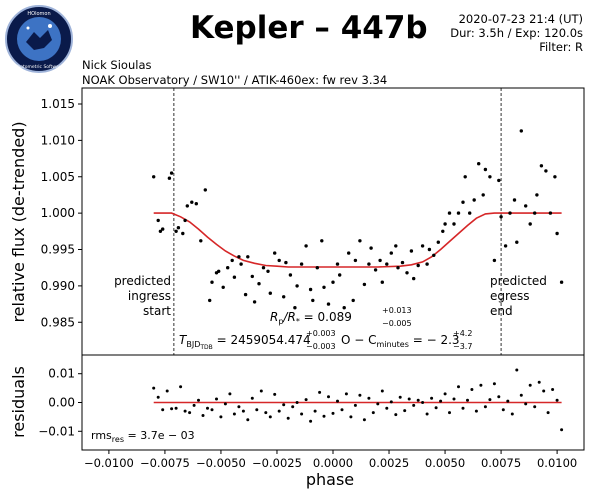 This screenshot has height=500, width=600. I want to click on observation-filter: Filter: R, so click(561, 47).